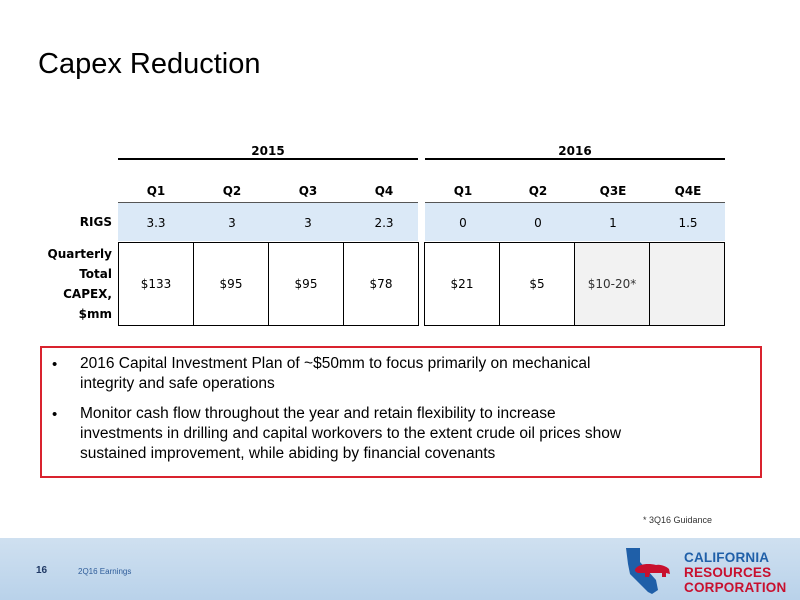 This screenshot has width=800, height=600. Describe the element at coordinates (575, 159) in the screenshot. I see `year-2016-rule` at that location.